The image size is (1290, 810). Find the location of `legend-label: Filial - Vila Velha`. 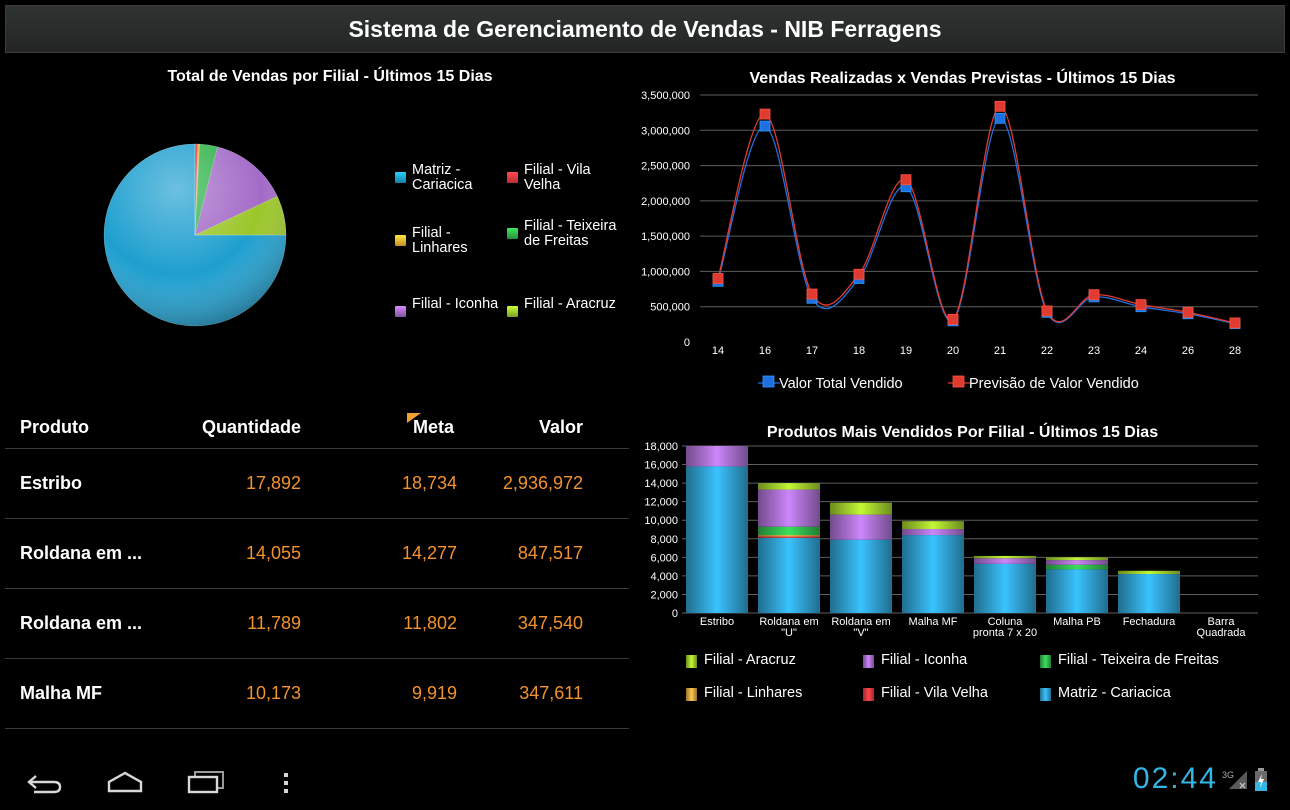

legend-label: Filial - Vila Velha is located at coordinates (557, 177).